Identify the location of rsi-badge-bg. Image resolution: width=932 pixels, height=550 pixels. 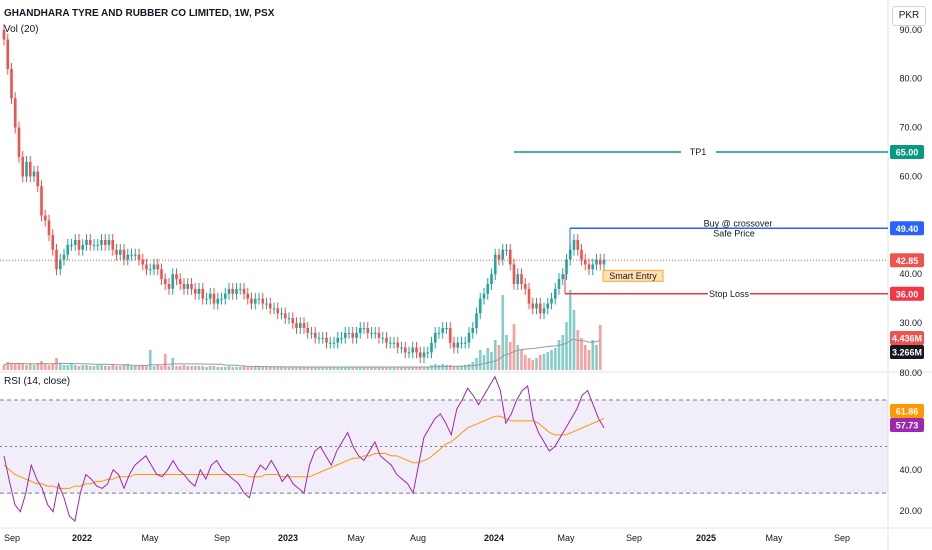
(907, 425).